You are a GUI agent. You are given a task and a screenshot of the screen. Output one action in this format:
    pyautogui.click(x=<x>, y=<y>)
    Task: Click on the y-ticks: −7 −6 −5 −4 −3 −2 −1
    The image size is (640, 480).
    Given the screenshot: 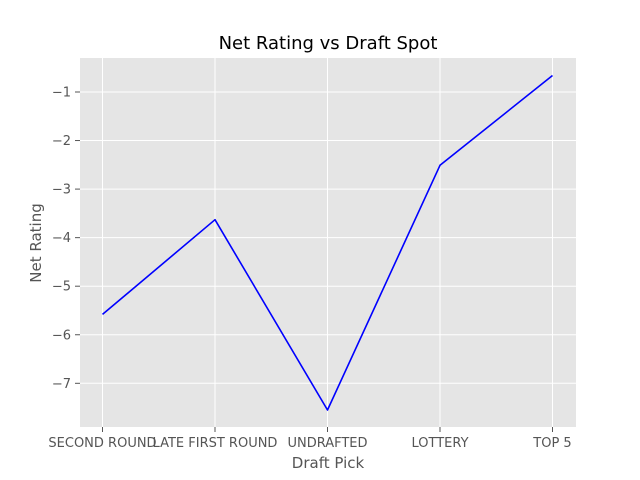 What is the action you would take?
    pyautogui.click(x=66, y=238)
    